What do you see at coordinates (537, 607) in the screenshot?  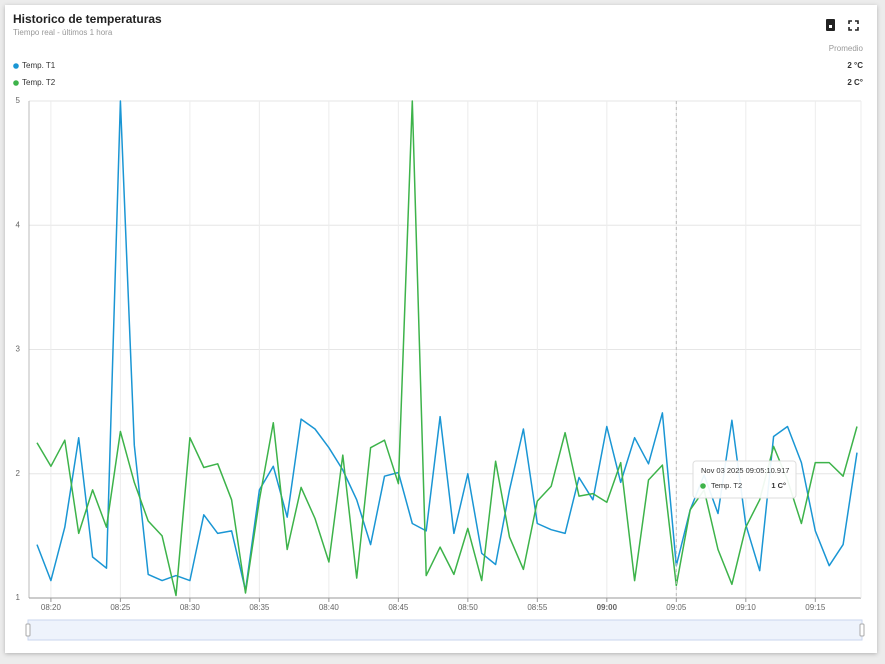 I see `x-tick-label: 08:55` at bounding box center [537, 607].